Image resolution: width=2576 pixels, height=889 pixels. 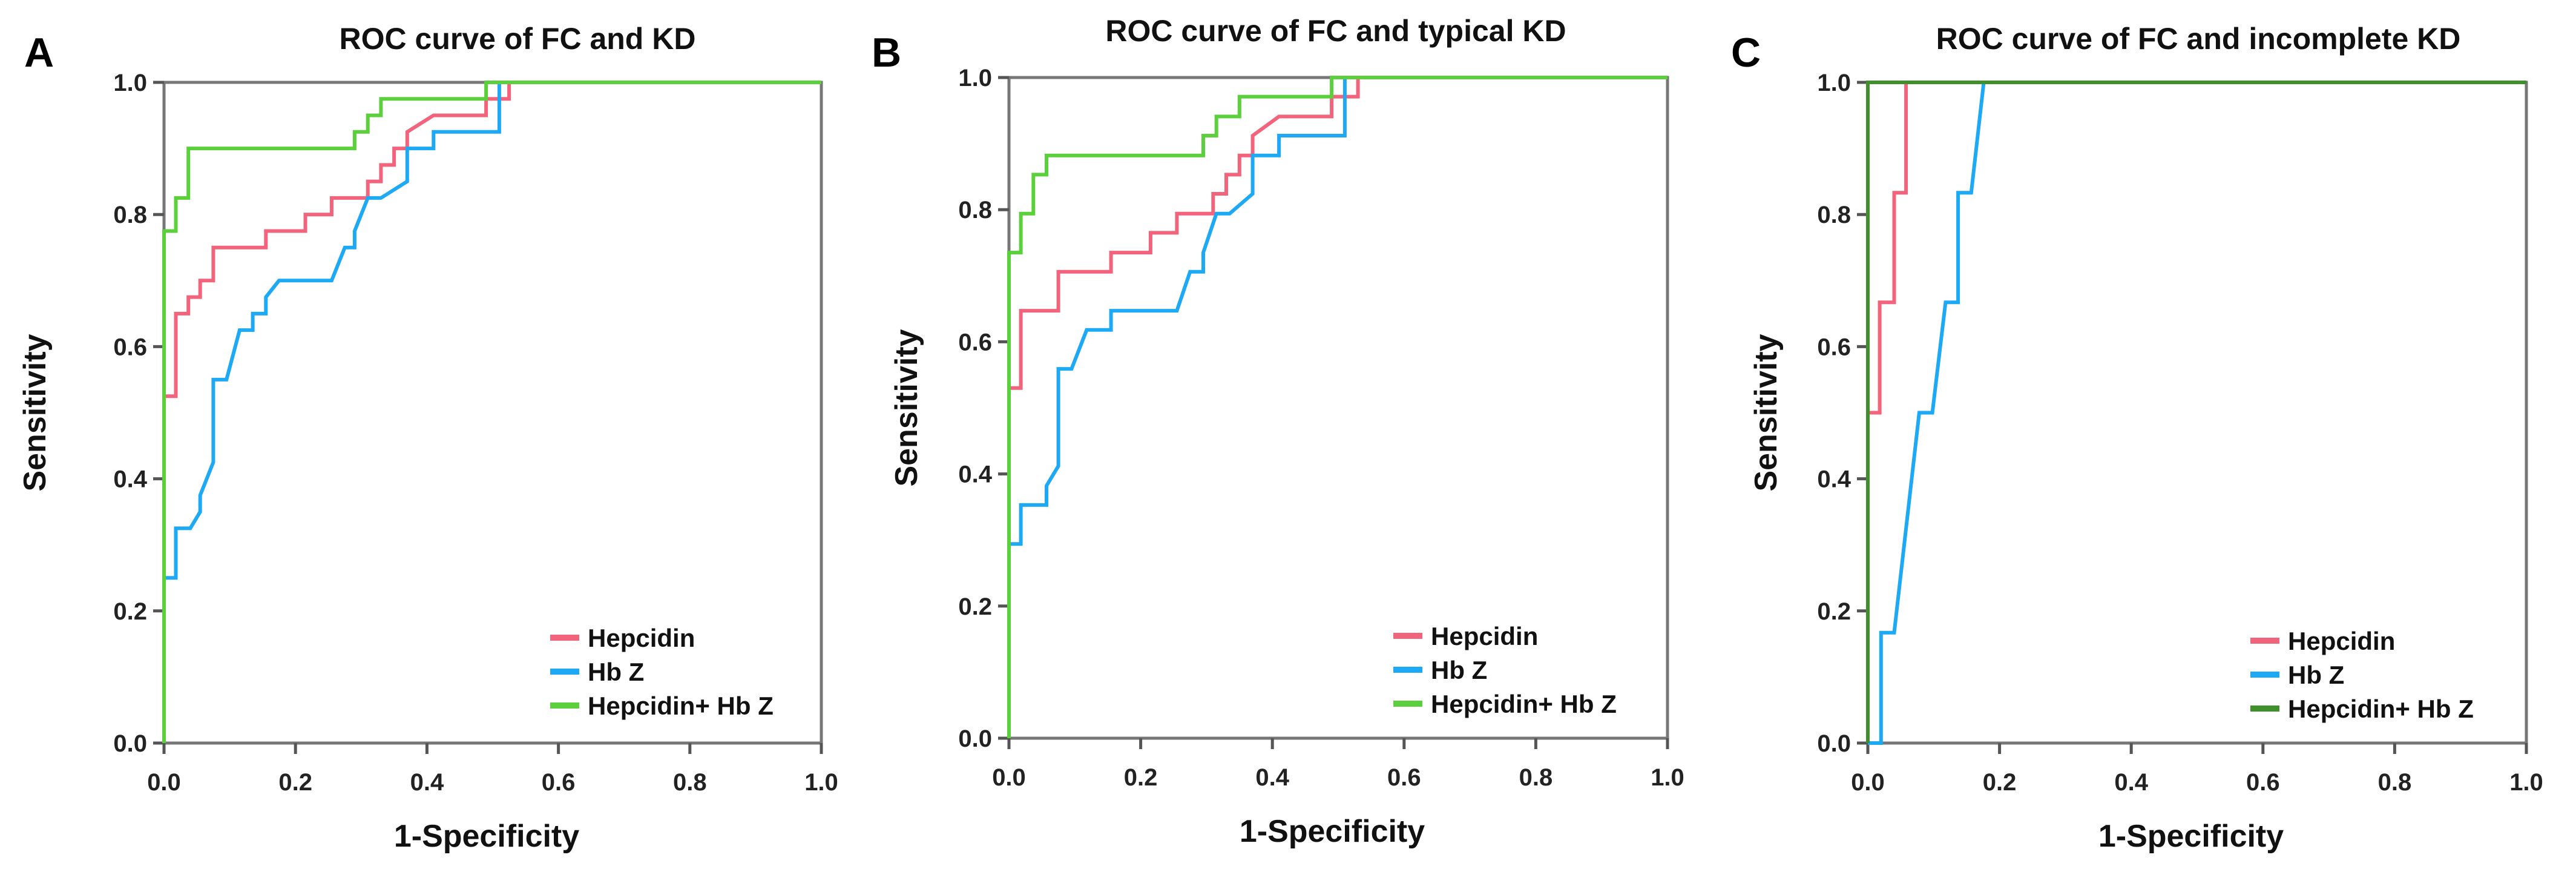 I want to click on panel-letter: A, so click(x=39, y=53).